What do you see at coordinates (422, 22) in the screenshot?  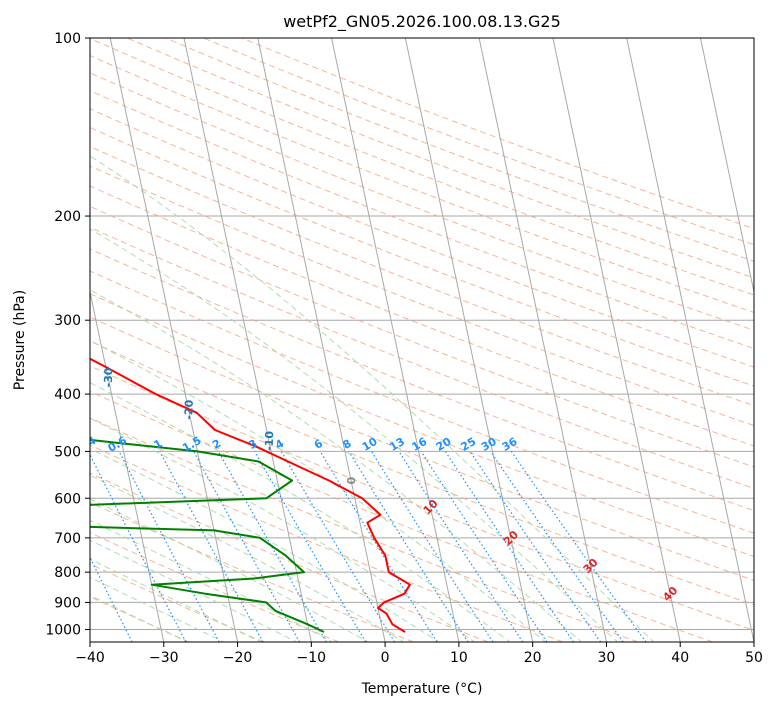 I see `chart-title: wetPf2_GN05.2026.100.08.13.G25` at bounding box center [422, 22].